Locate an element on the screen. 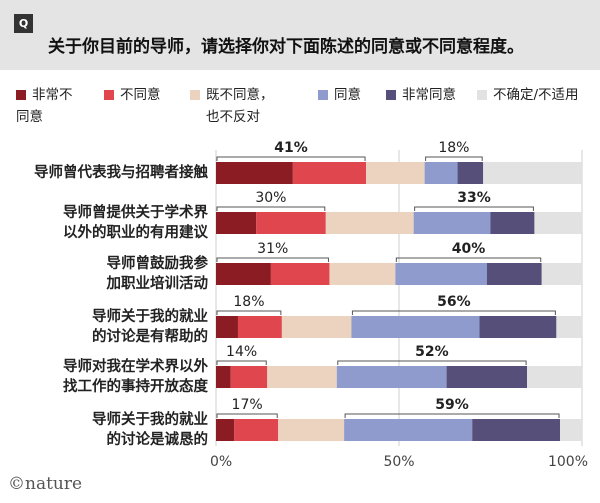 This screenshot has width=600, height=503. category-label: 导师对我在学术界以外 找工作的事持开放态度 is located at coordinates (108, 377).